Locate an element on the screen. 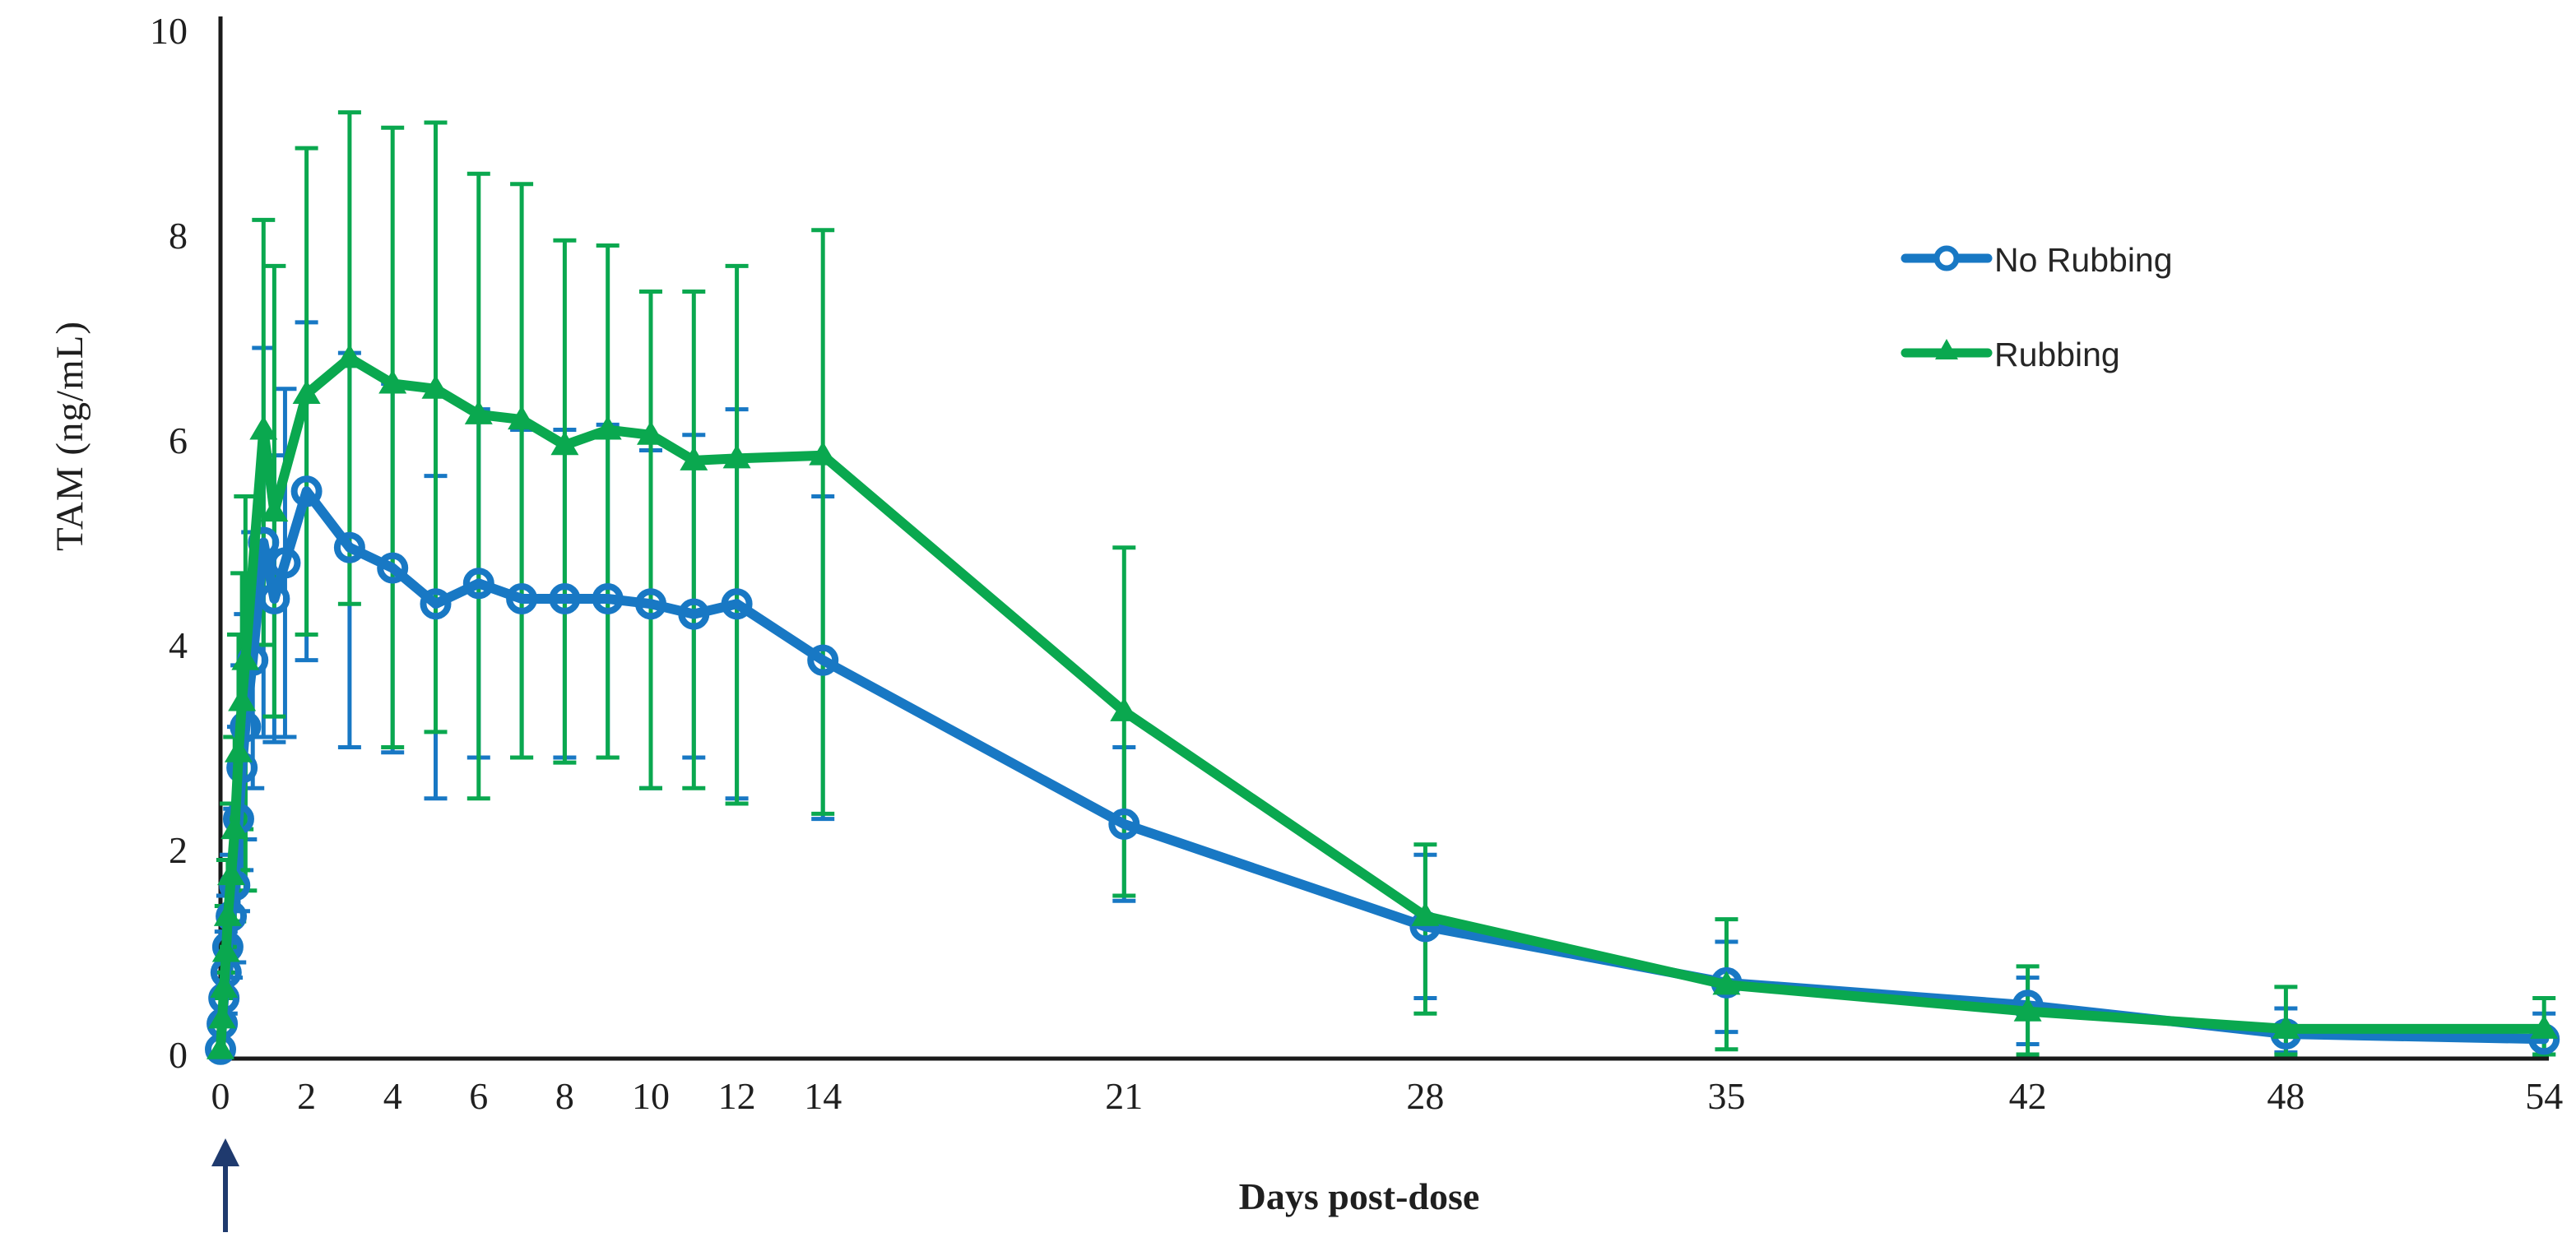  x-axis-title: Days post-dose is located at coordinates (1359, 1196).